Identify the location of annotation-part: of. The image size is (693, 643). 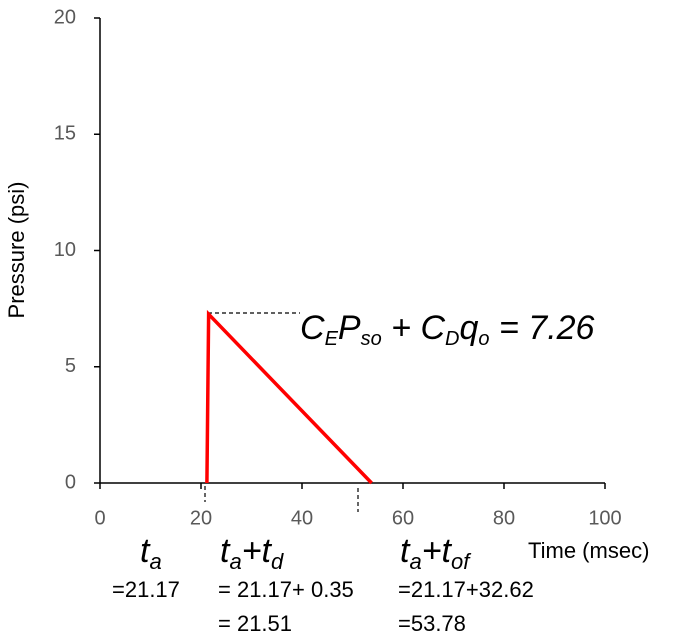
(461, 561).